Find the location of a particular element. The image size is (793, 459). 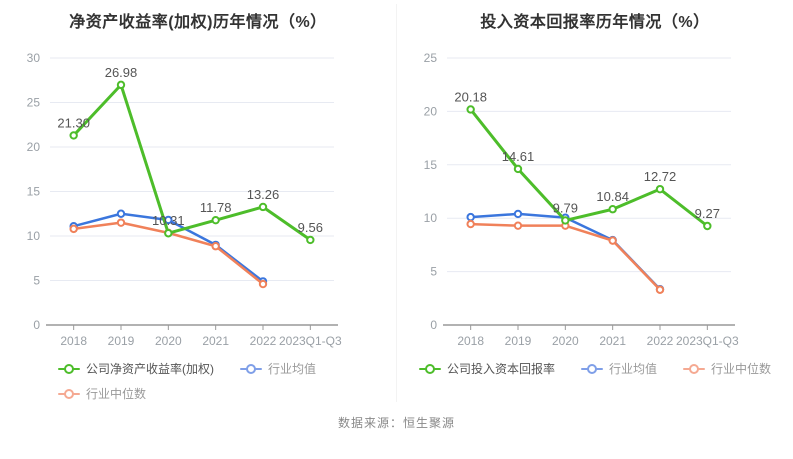

series-company-roe: 21.30 26.98 10.31 11.78 13.26 9.56 is located at coordinates (190, 155).